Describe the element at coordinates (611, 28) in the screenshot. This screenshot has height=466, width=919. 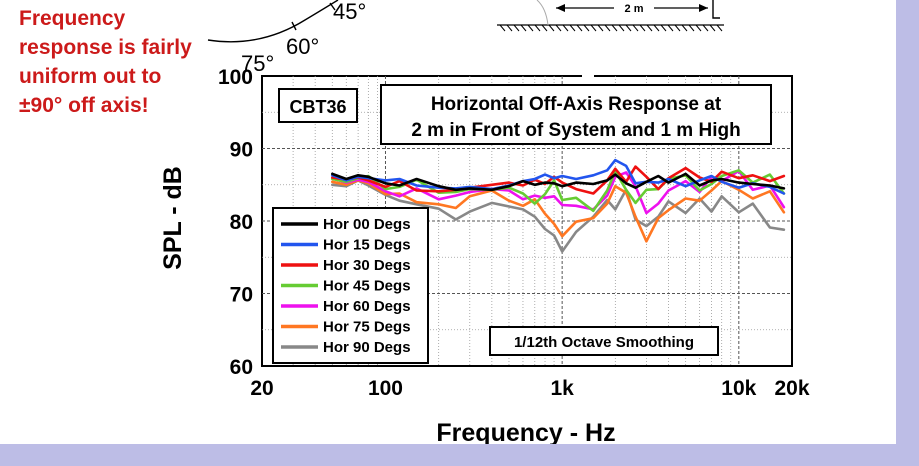
I see `floor-hatching` at that location.